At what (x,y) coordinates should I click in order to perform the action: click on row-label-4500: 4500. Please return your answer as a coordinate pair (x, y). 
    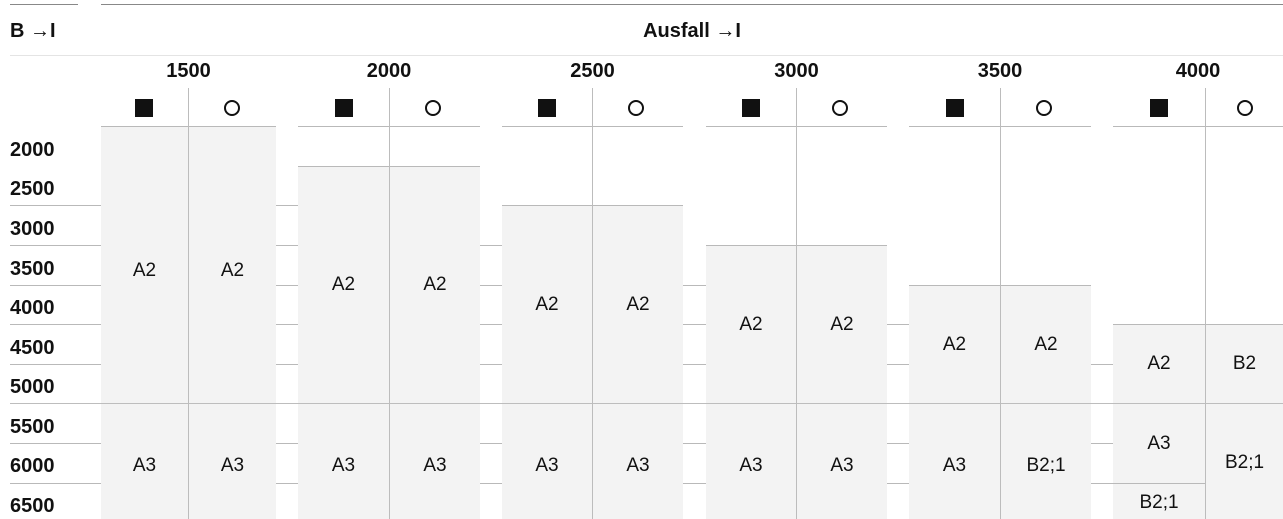
    Looking at the image, I should click on (32, 348).